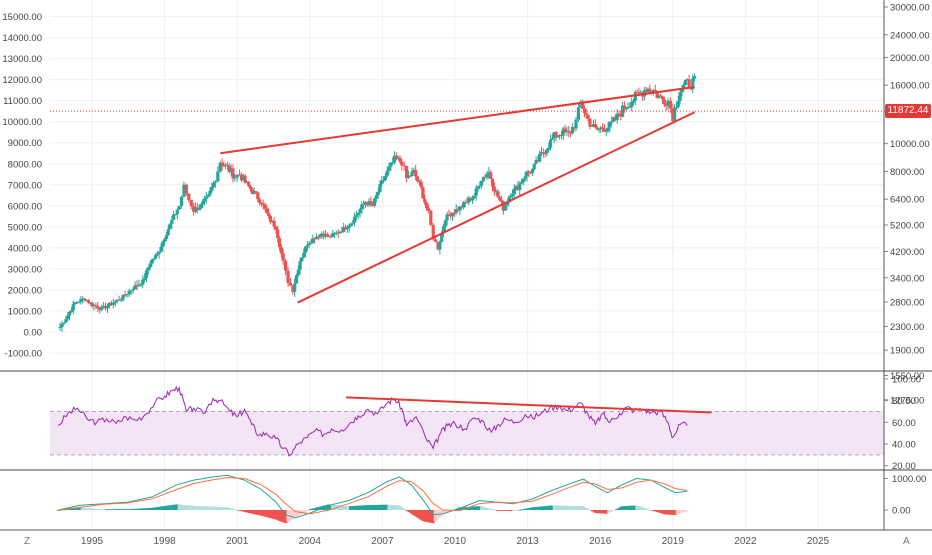 Image resolution: width=932 pixels, height=555 pixels. Describe the element at coordinates (529, 405) in the screenshot. I see `rsi-trendline` at that location.